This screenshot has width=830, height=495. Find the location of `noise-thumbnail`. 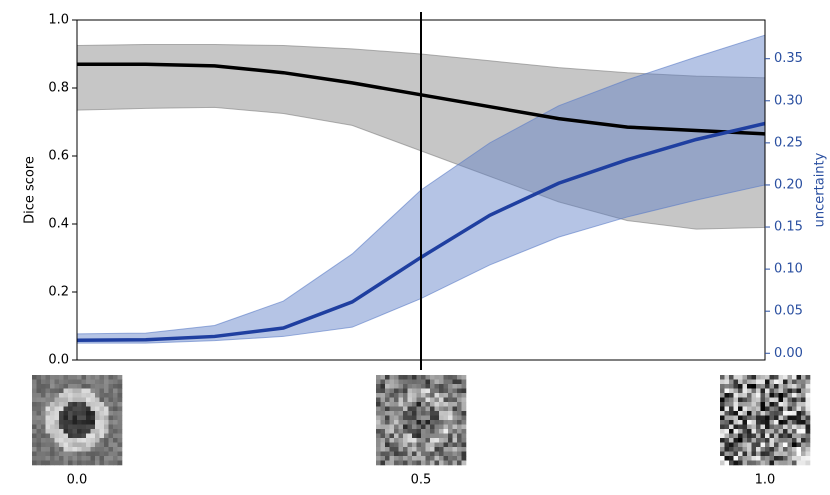

noise-thumbnail is located at coordinates (77, 420).